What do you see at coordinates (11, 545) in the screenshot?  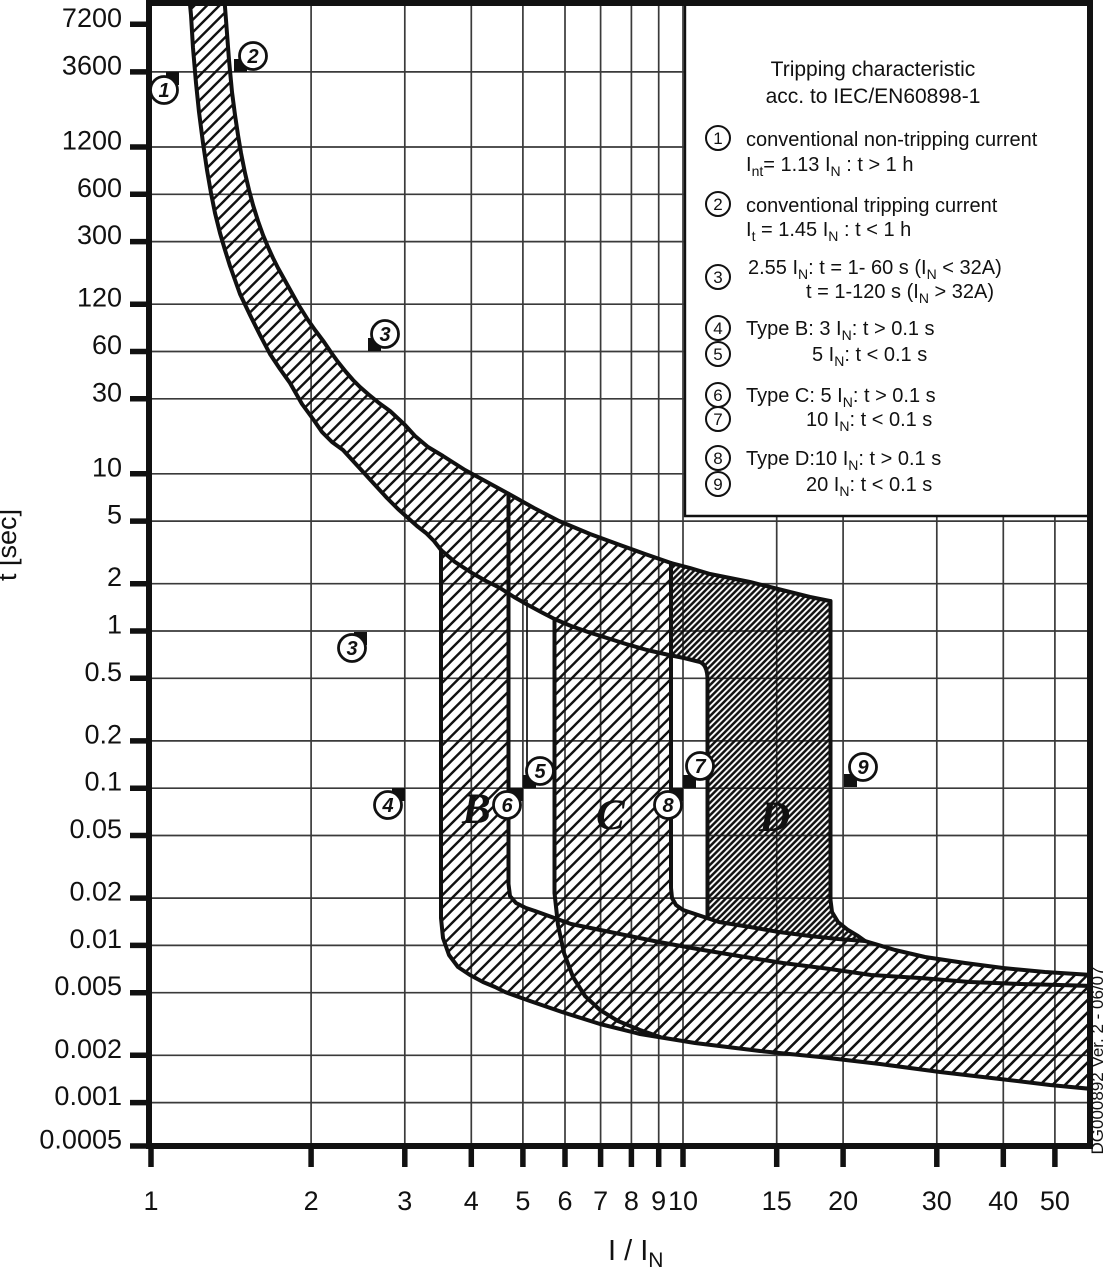 I see `svg-text: t [sec]` at bounding box center [11, 545].